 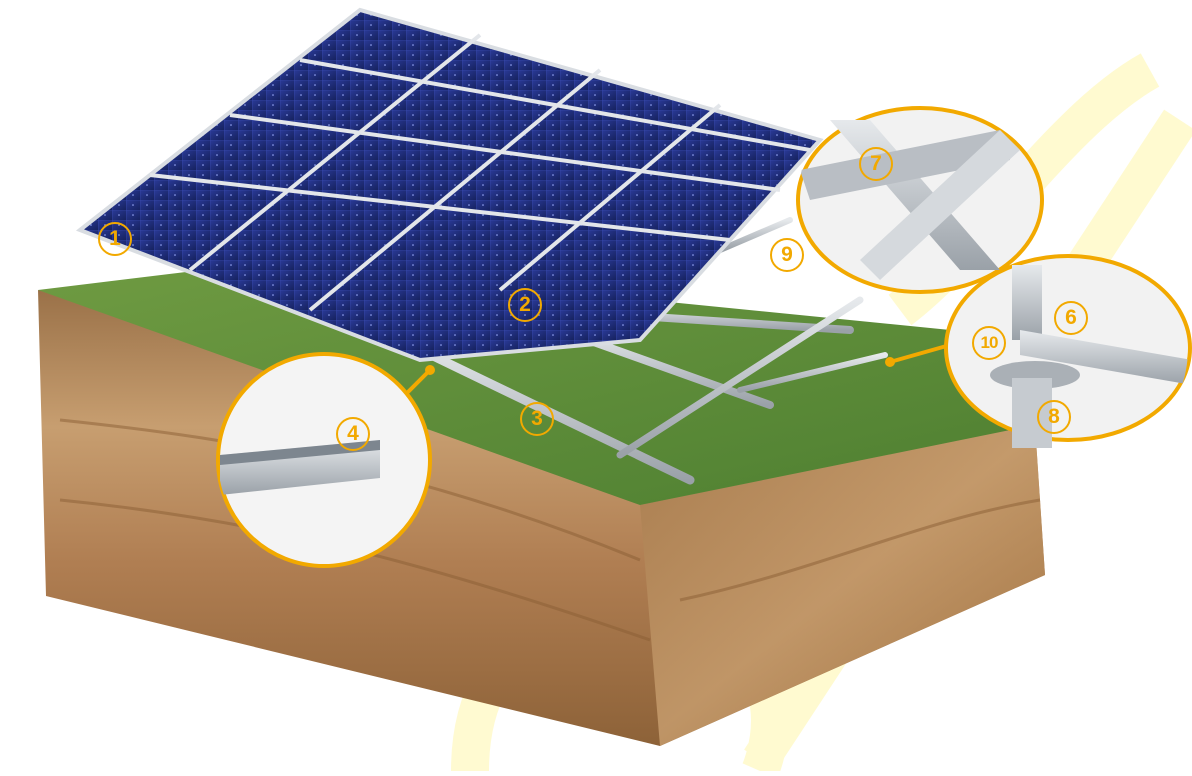 I want to click on callout-10: 10, so click(x=989, y=343).